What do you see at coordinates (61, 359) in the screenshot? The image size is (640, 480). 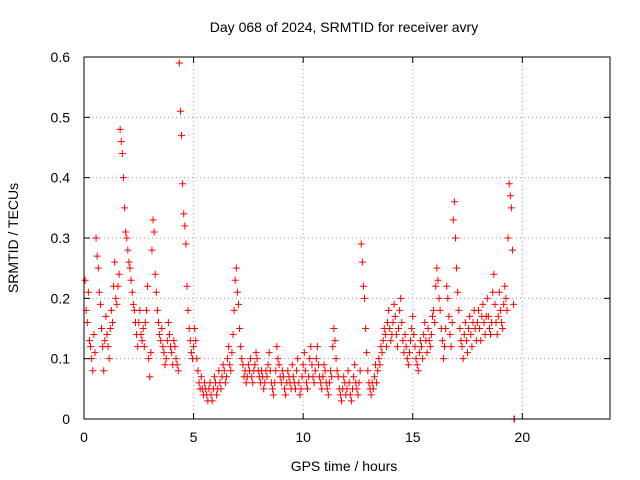 I see `y-tick-label: 0.1` at bounding box center [61, 359].